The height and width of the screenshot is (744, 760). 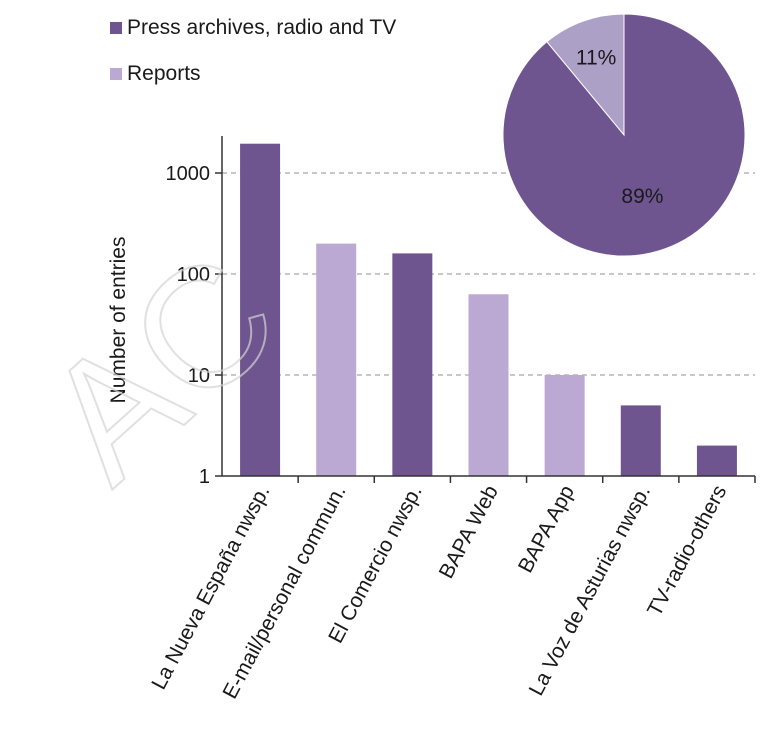 I want to click on pie-slice-label: 11%, so click(x=596, y=58).